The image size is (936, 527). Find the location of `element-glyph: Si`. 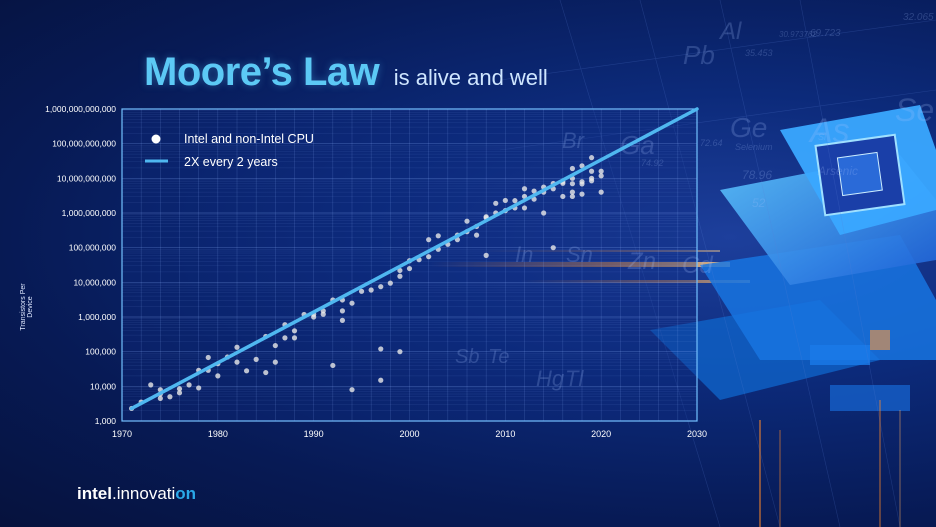

element-glyph: Si is located at coordinates (822, 137).